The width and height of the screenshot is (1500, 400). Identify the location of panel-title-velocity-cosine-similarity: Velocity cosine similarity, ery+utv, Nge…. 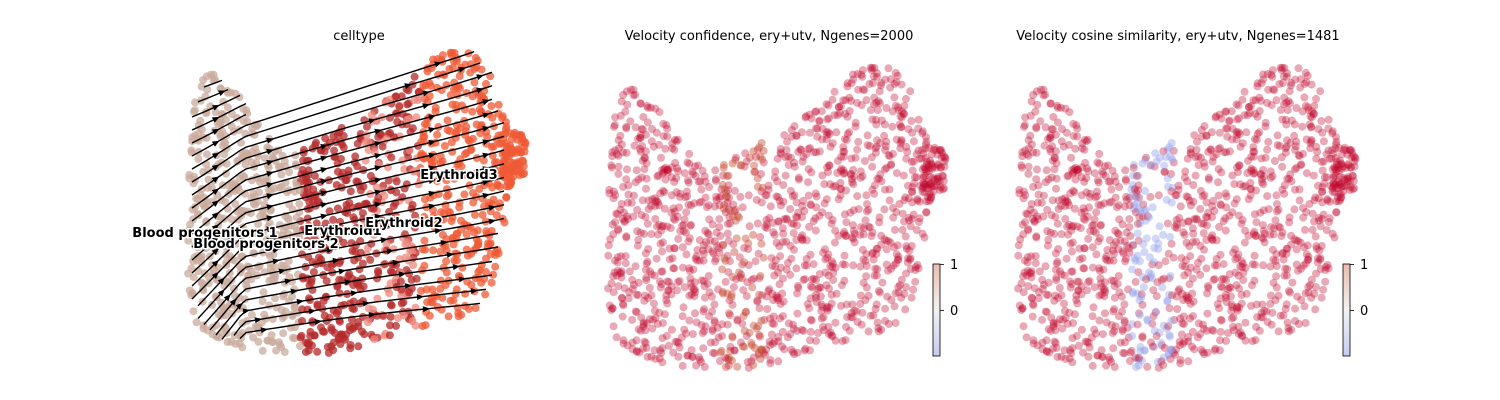
(1177, 36).